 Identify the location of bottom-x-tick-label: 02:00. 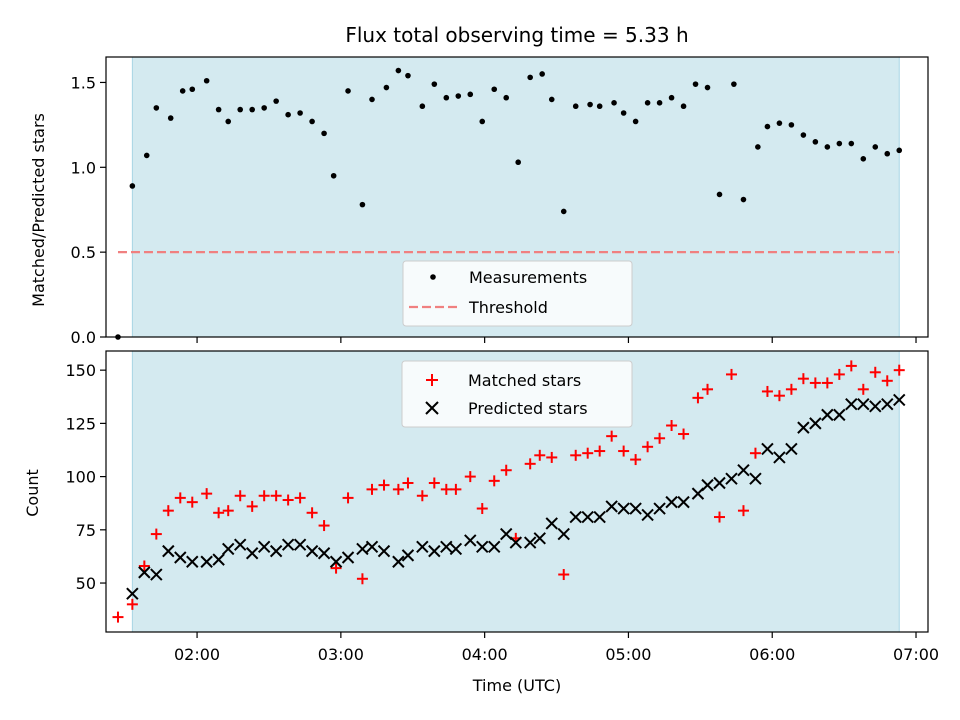
(197, 654).